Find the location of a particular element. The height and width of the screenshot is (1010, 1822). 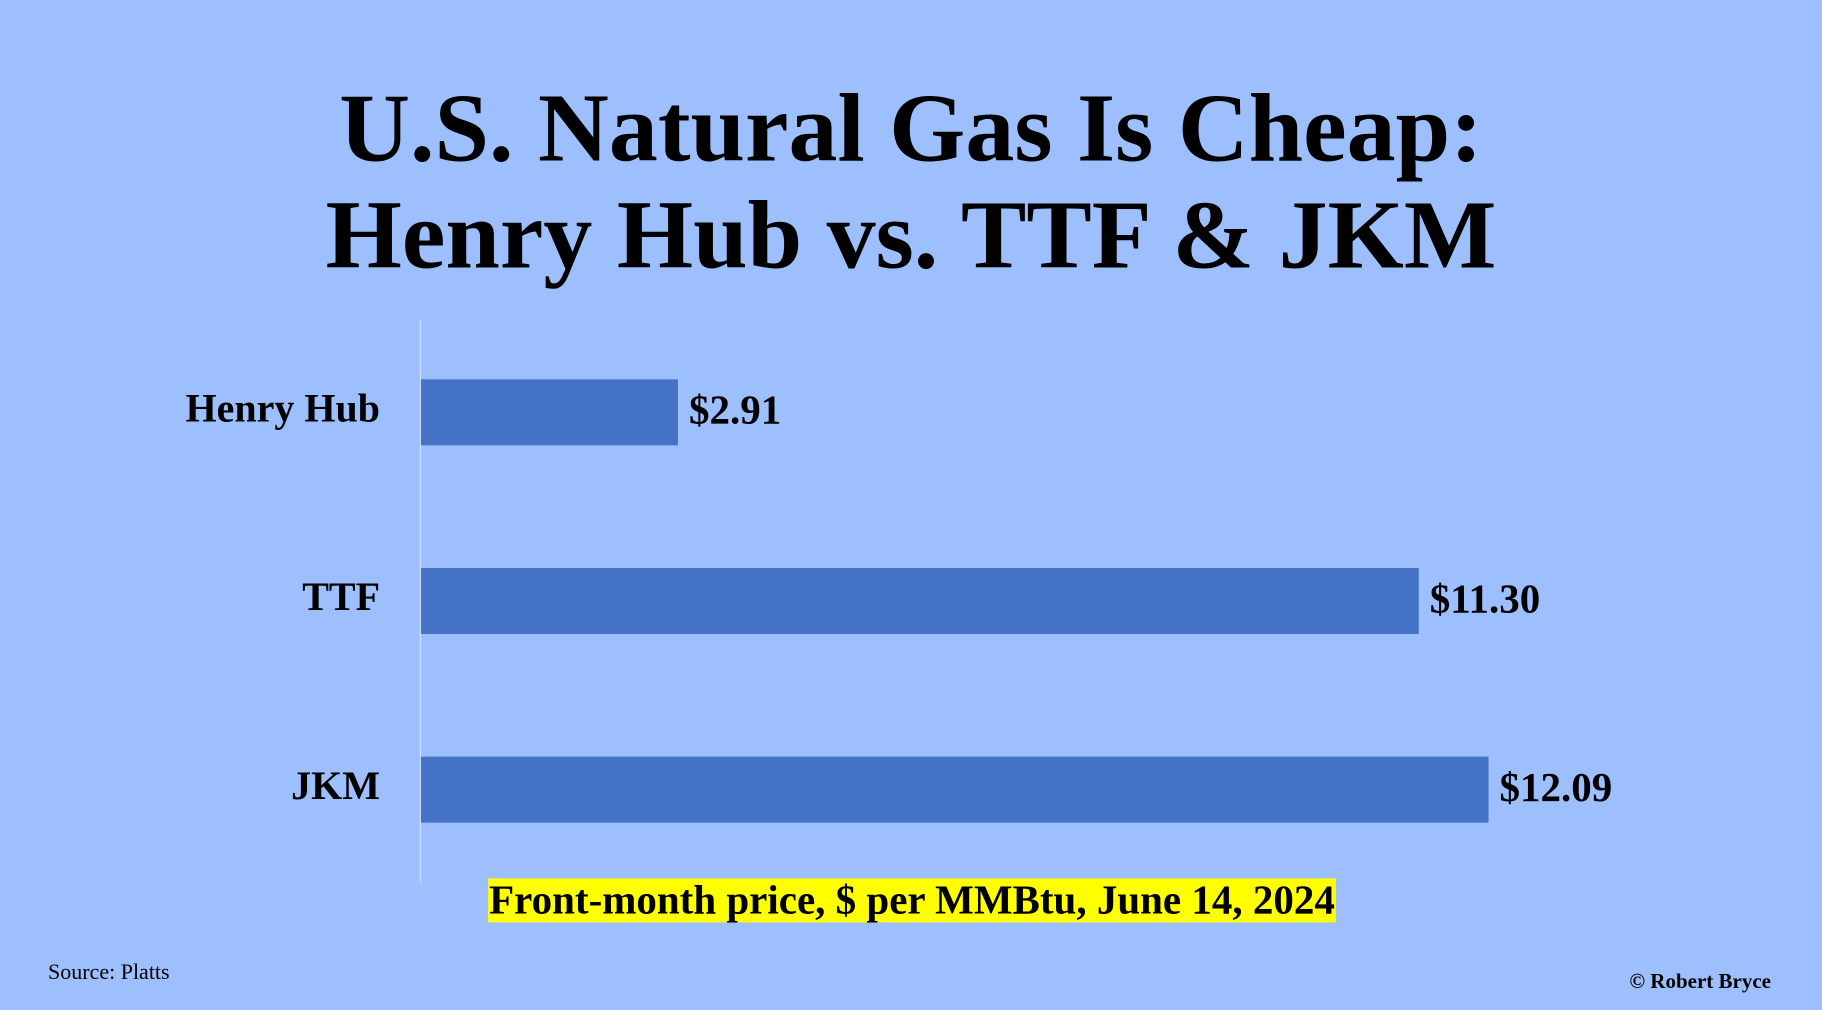

chart-title: Henry Hub vs. TTF & JKM is located at coordinates (911, 235).